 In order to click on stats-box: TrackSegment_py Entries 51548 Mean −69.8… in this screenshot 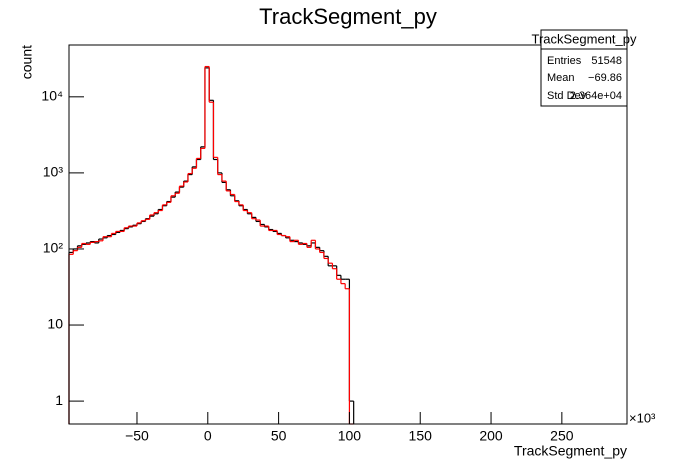, I will do `click(584, 68)`.